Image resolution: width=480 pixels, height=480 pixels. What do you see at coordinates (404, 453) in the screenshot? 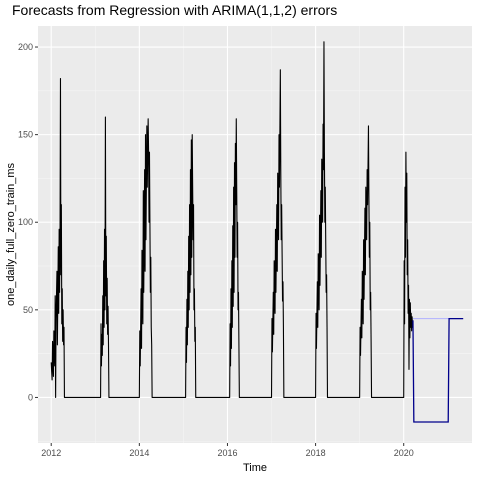
I see `x-tick-label: 2020` at bounding box center [404, 453].